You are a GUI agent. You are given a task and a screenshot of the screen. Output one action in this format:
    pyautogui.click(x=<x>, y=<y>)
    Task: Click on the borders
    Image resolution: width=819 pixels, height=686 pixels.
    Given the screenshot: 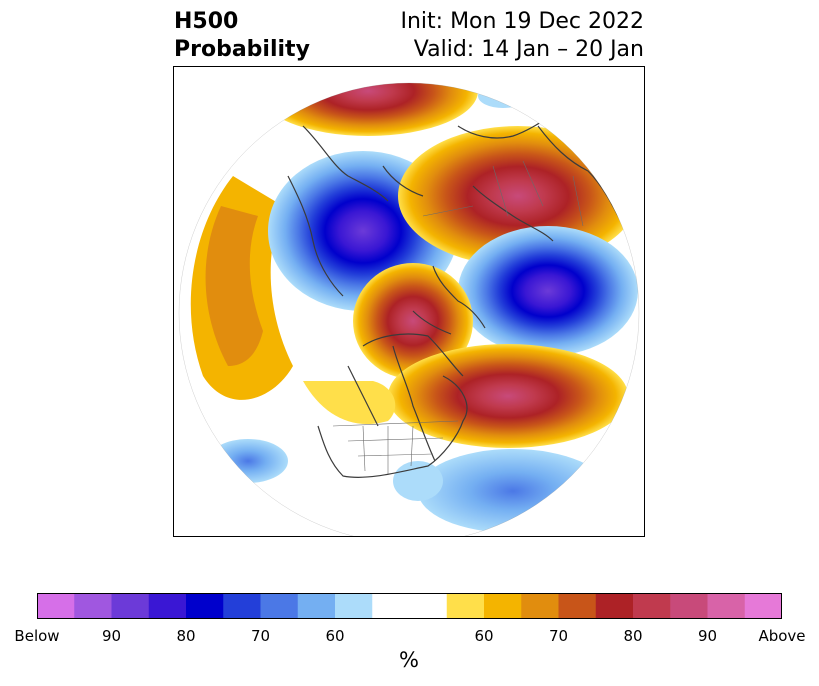 What is the action you would take?
    pyautogui.click(x=458, y=317)
    